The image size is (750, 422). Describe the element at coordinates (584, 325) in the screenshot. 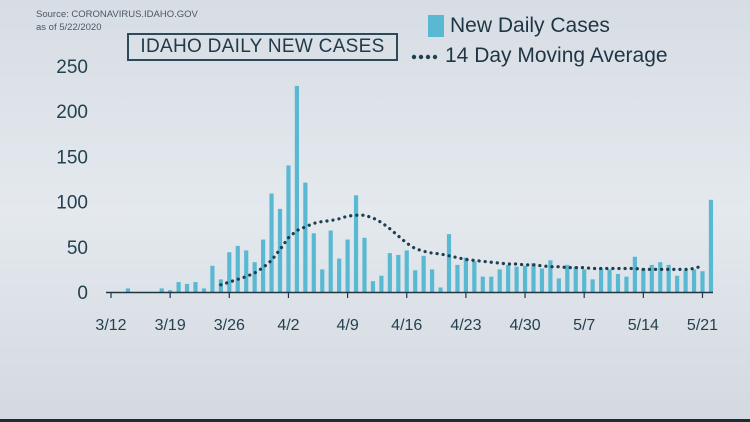

I see `x-tick-label: 5/7` at that location.